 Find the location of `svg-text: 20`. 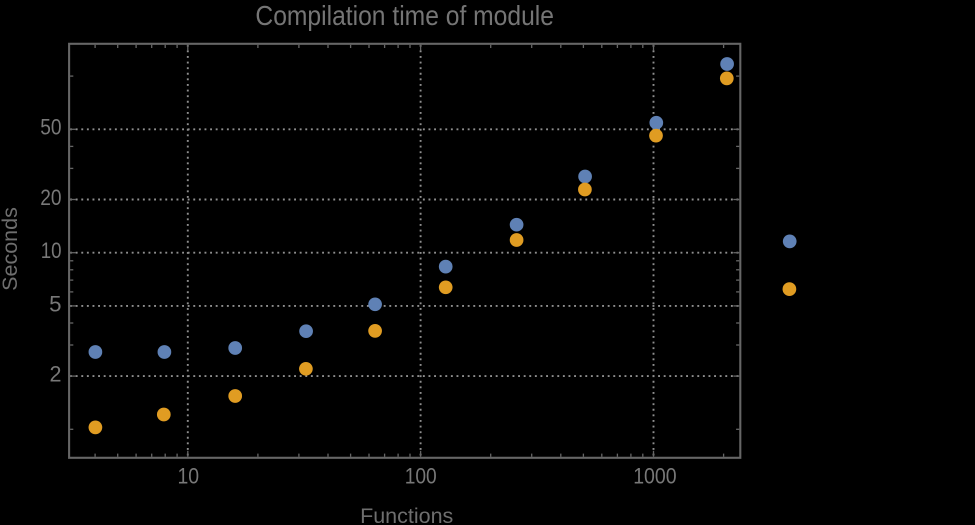

svg-text: 20 is located at coordinates (50, 197).